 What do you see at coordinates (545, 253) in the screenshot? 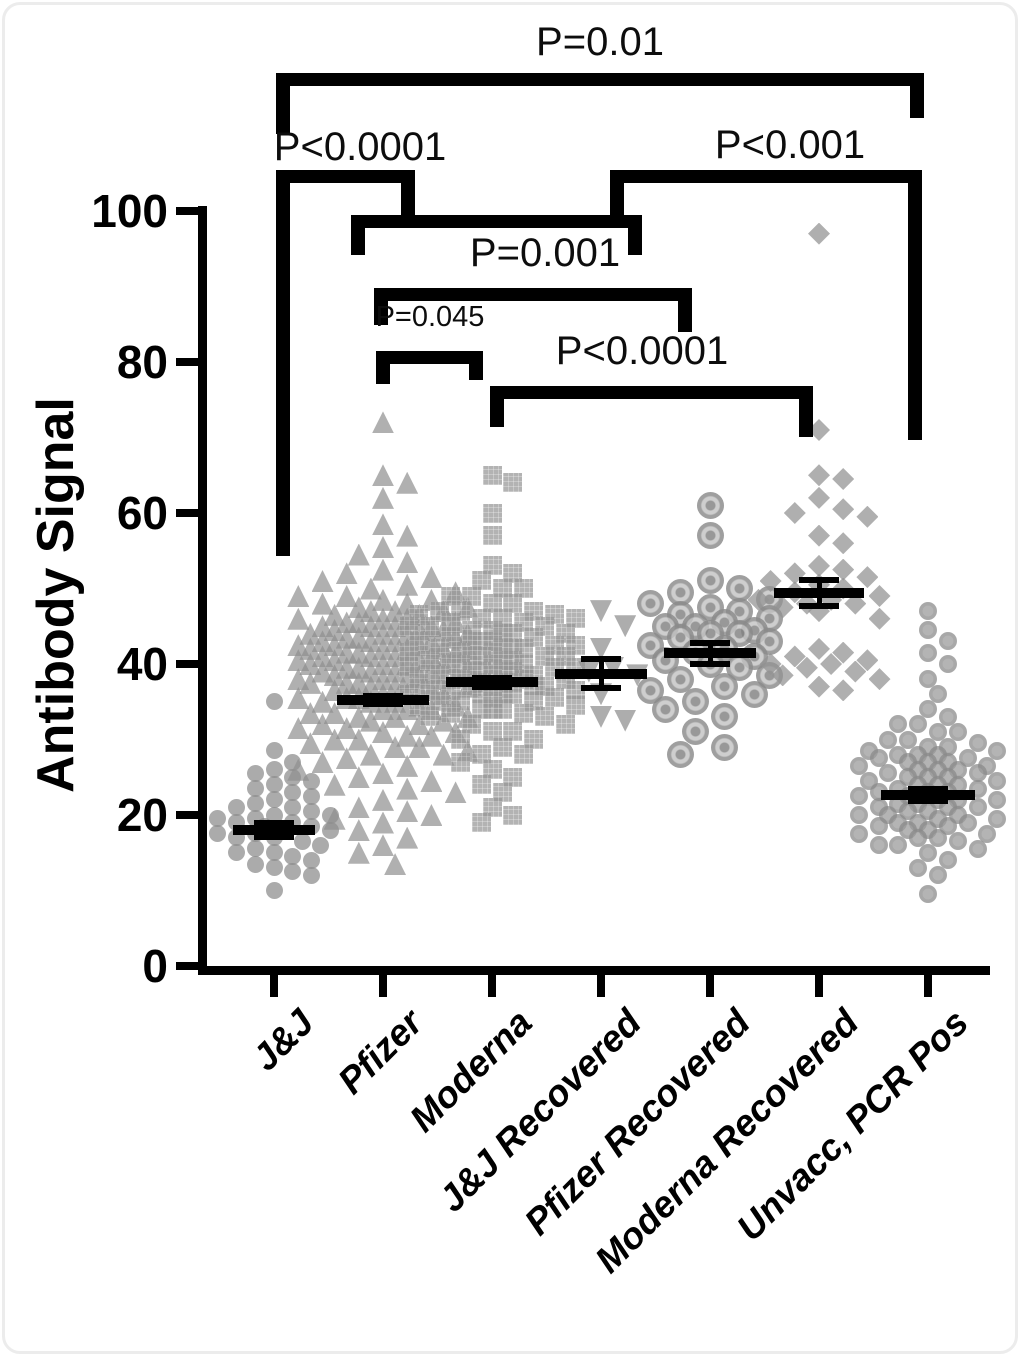
I see `p-value-label: P=0.001` at bounding box center [545, 253].